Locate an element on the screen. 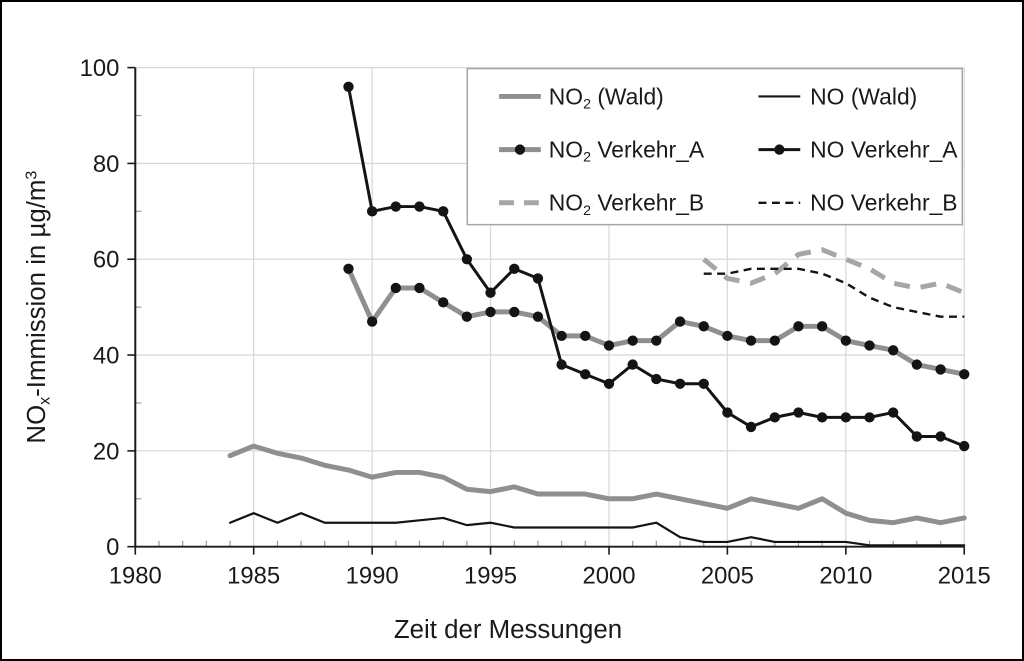  legend-entry-no_wald: NO (Wald) is located at coordinates (837, 96).